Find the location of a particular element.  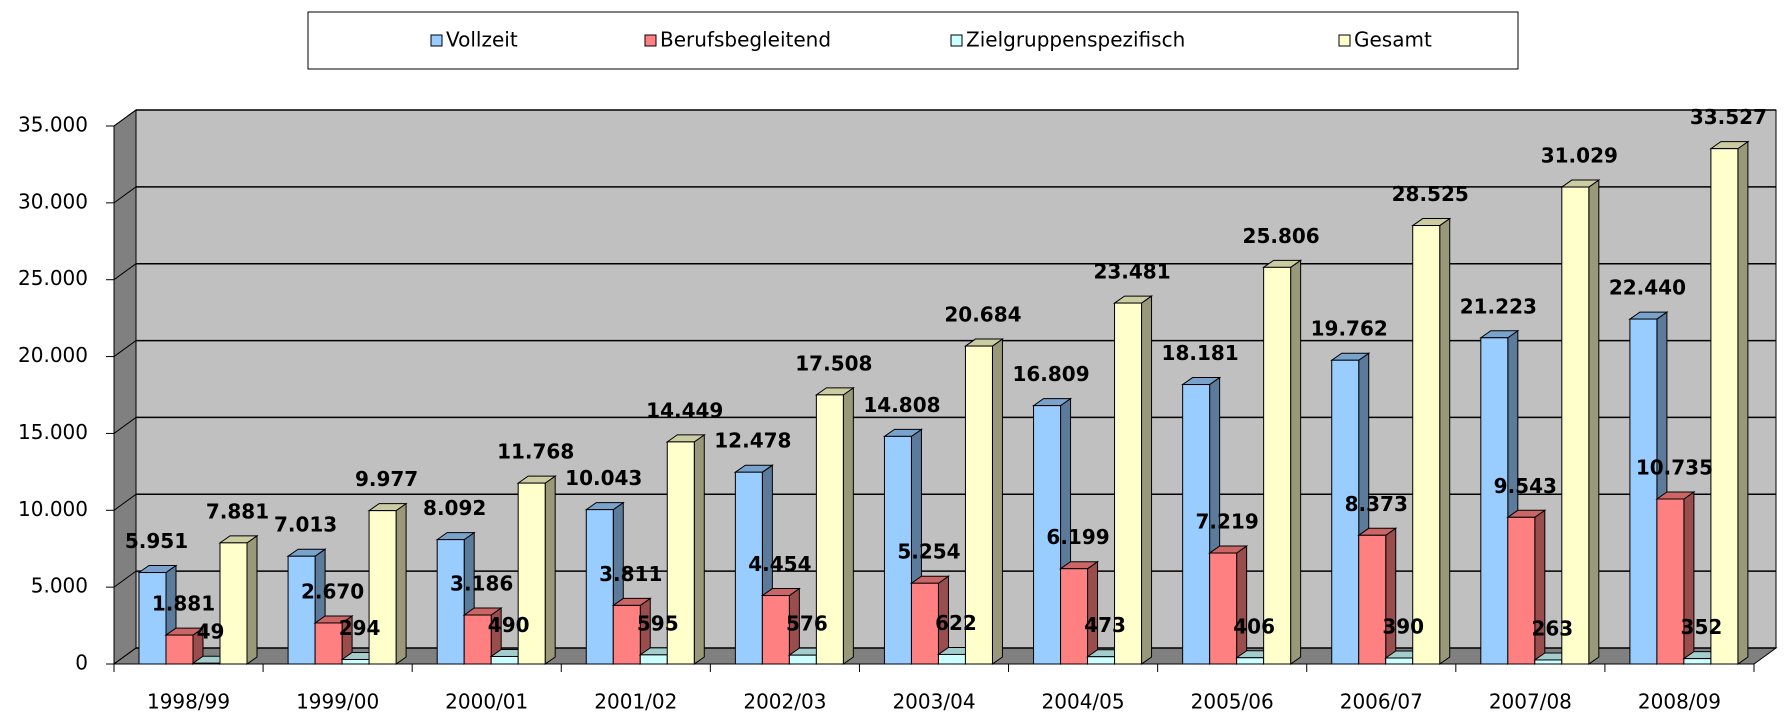

side-wall is located at coordinates (125, 387).